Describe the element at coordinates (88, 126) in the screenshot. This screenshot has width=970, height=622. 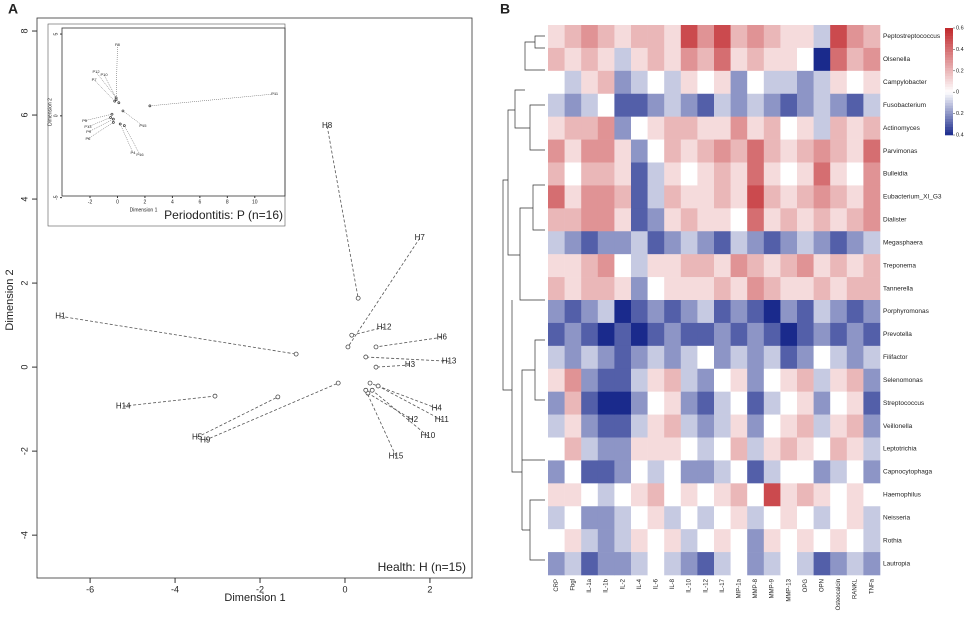
I see `point-label: P13` at that location.